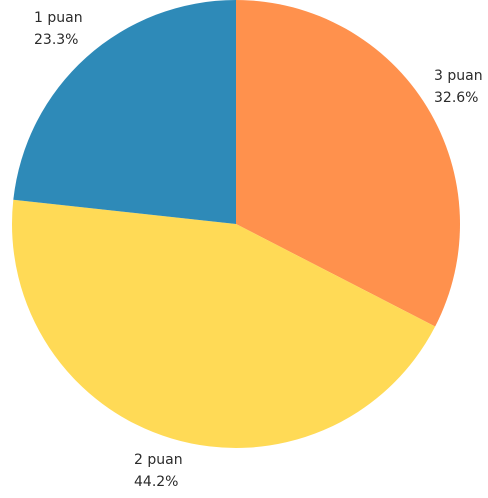 Image resolution: width=488 pixels, height=498 pixels. Describe the element at coordinates (458, 76) in the screenshot. I see `slice-category-label: 3 puan` at that location.